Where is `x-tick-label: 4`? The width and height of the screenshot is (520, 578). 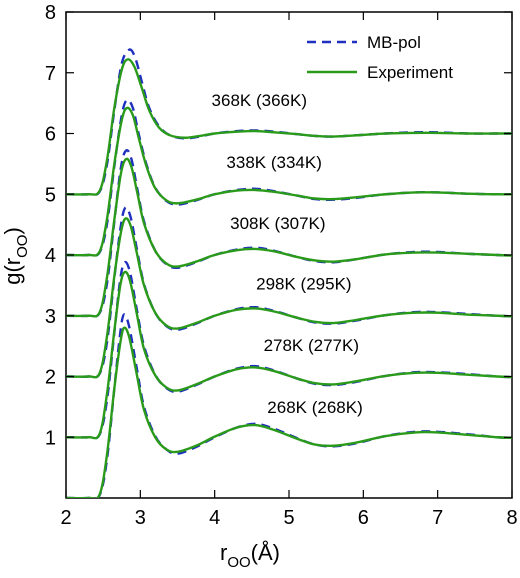
x-tick-label: 4 is located at coordinates (214, 518).